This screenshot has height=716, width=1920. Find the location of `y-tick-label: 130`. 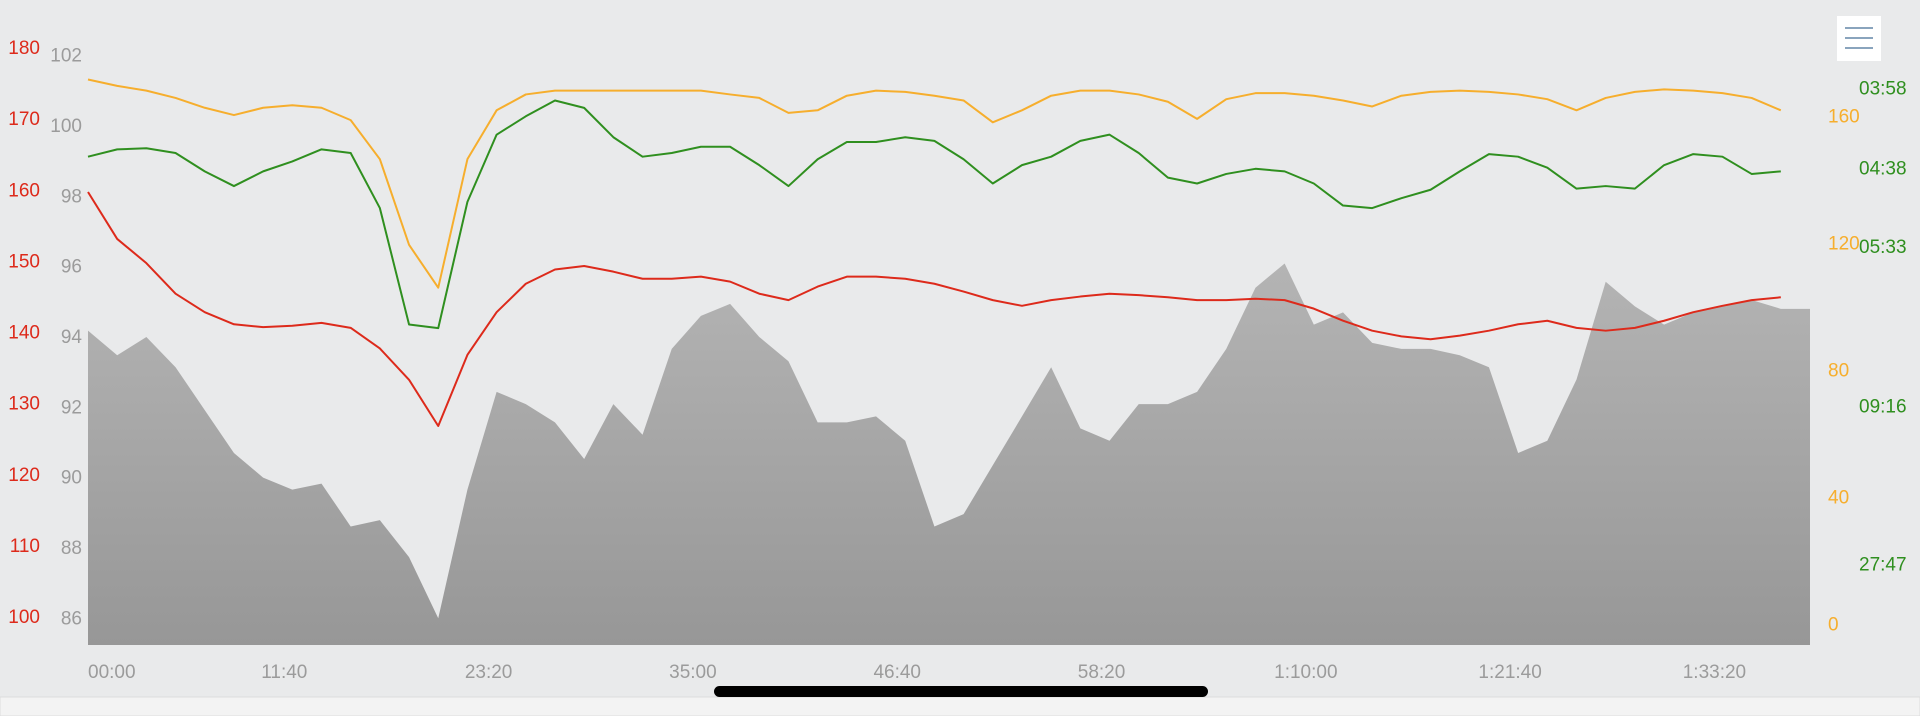

y-tick-label: 130 is located at coordinates (24, 404).